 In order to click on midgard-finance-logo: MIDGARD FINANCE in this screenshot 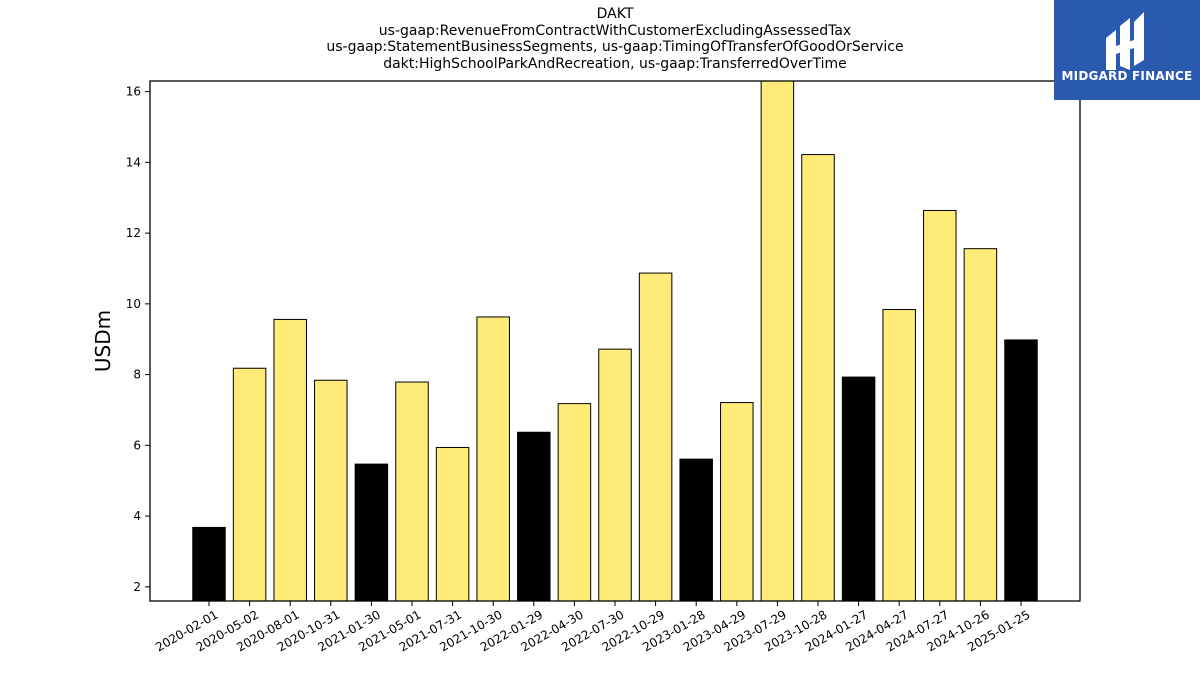, I will do `click(1127, 50)`.